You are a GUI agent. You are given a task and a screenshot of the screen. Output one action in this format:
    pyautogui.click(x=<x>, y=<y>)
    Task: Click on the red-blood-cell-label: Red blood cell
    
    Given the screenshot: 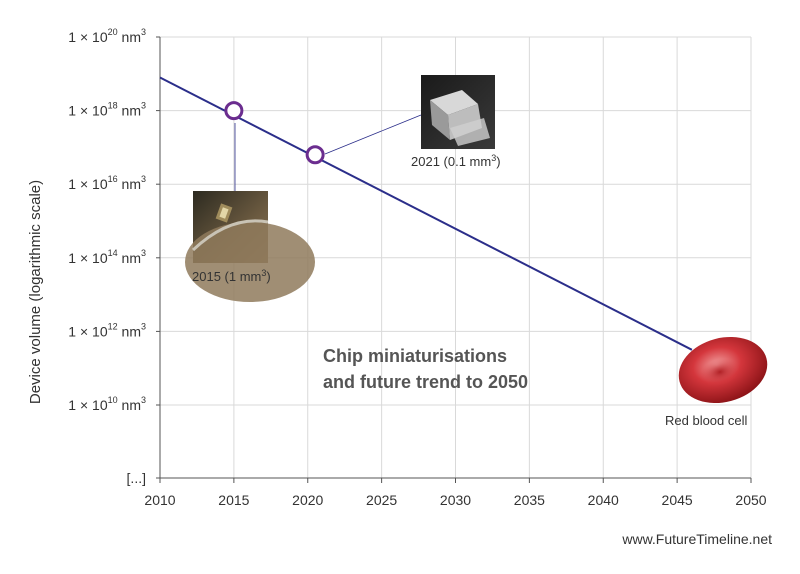 What is the action you would take?
    pyautogui.click(x=706, y=420)
    